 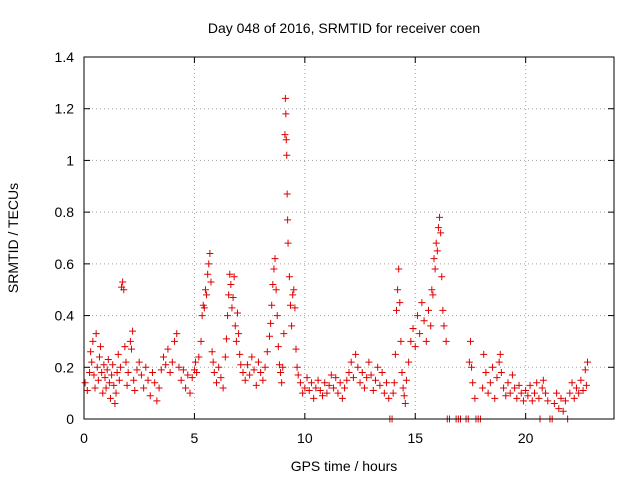 I want to click on y-tick-labels: 0 0.2 0.4 0.6 0.8 1 1.2 1.4, so click(x=65, y=238).